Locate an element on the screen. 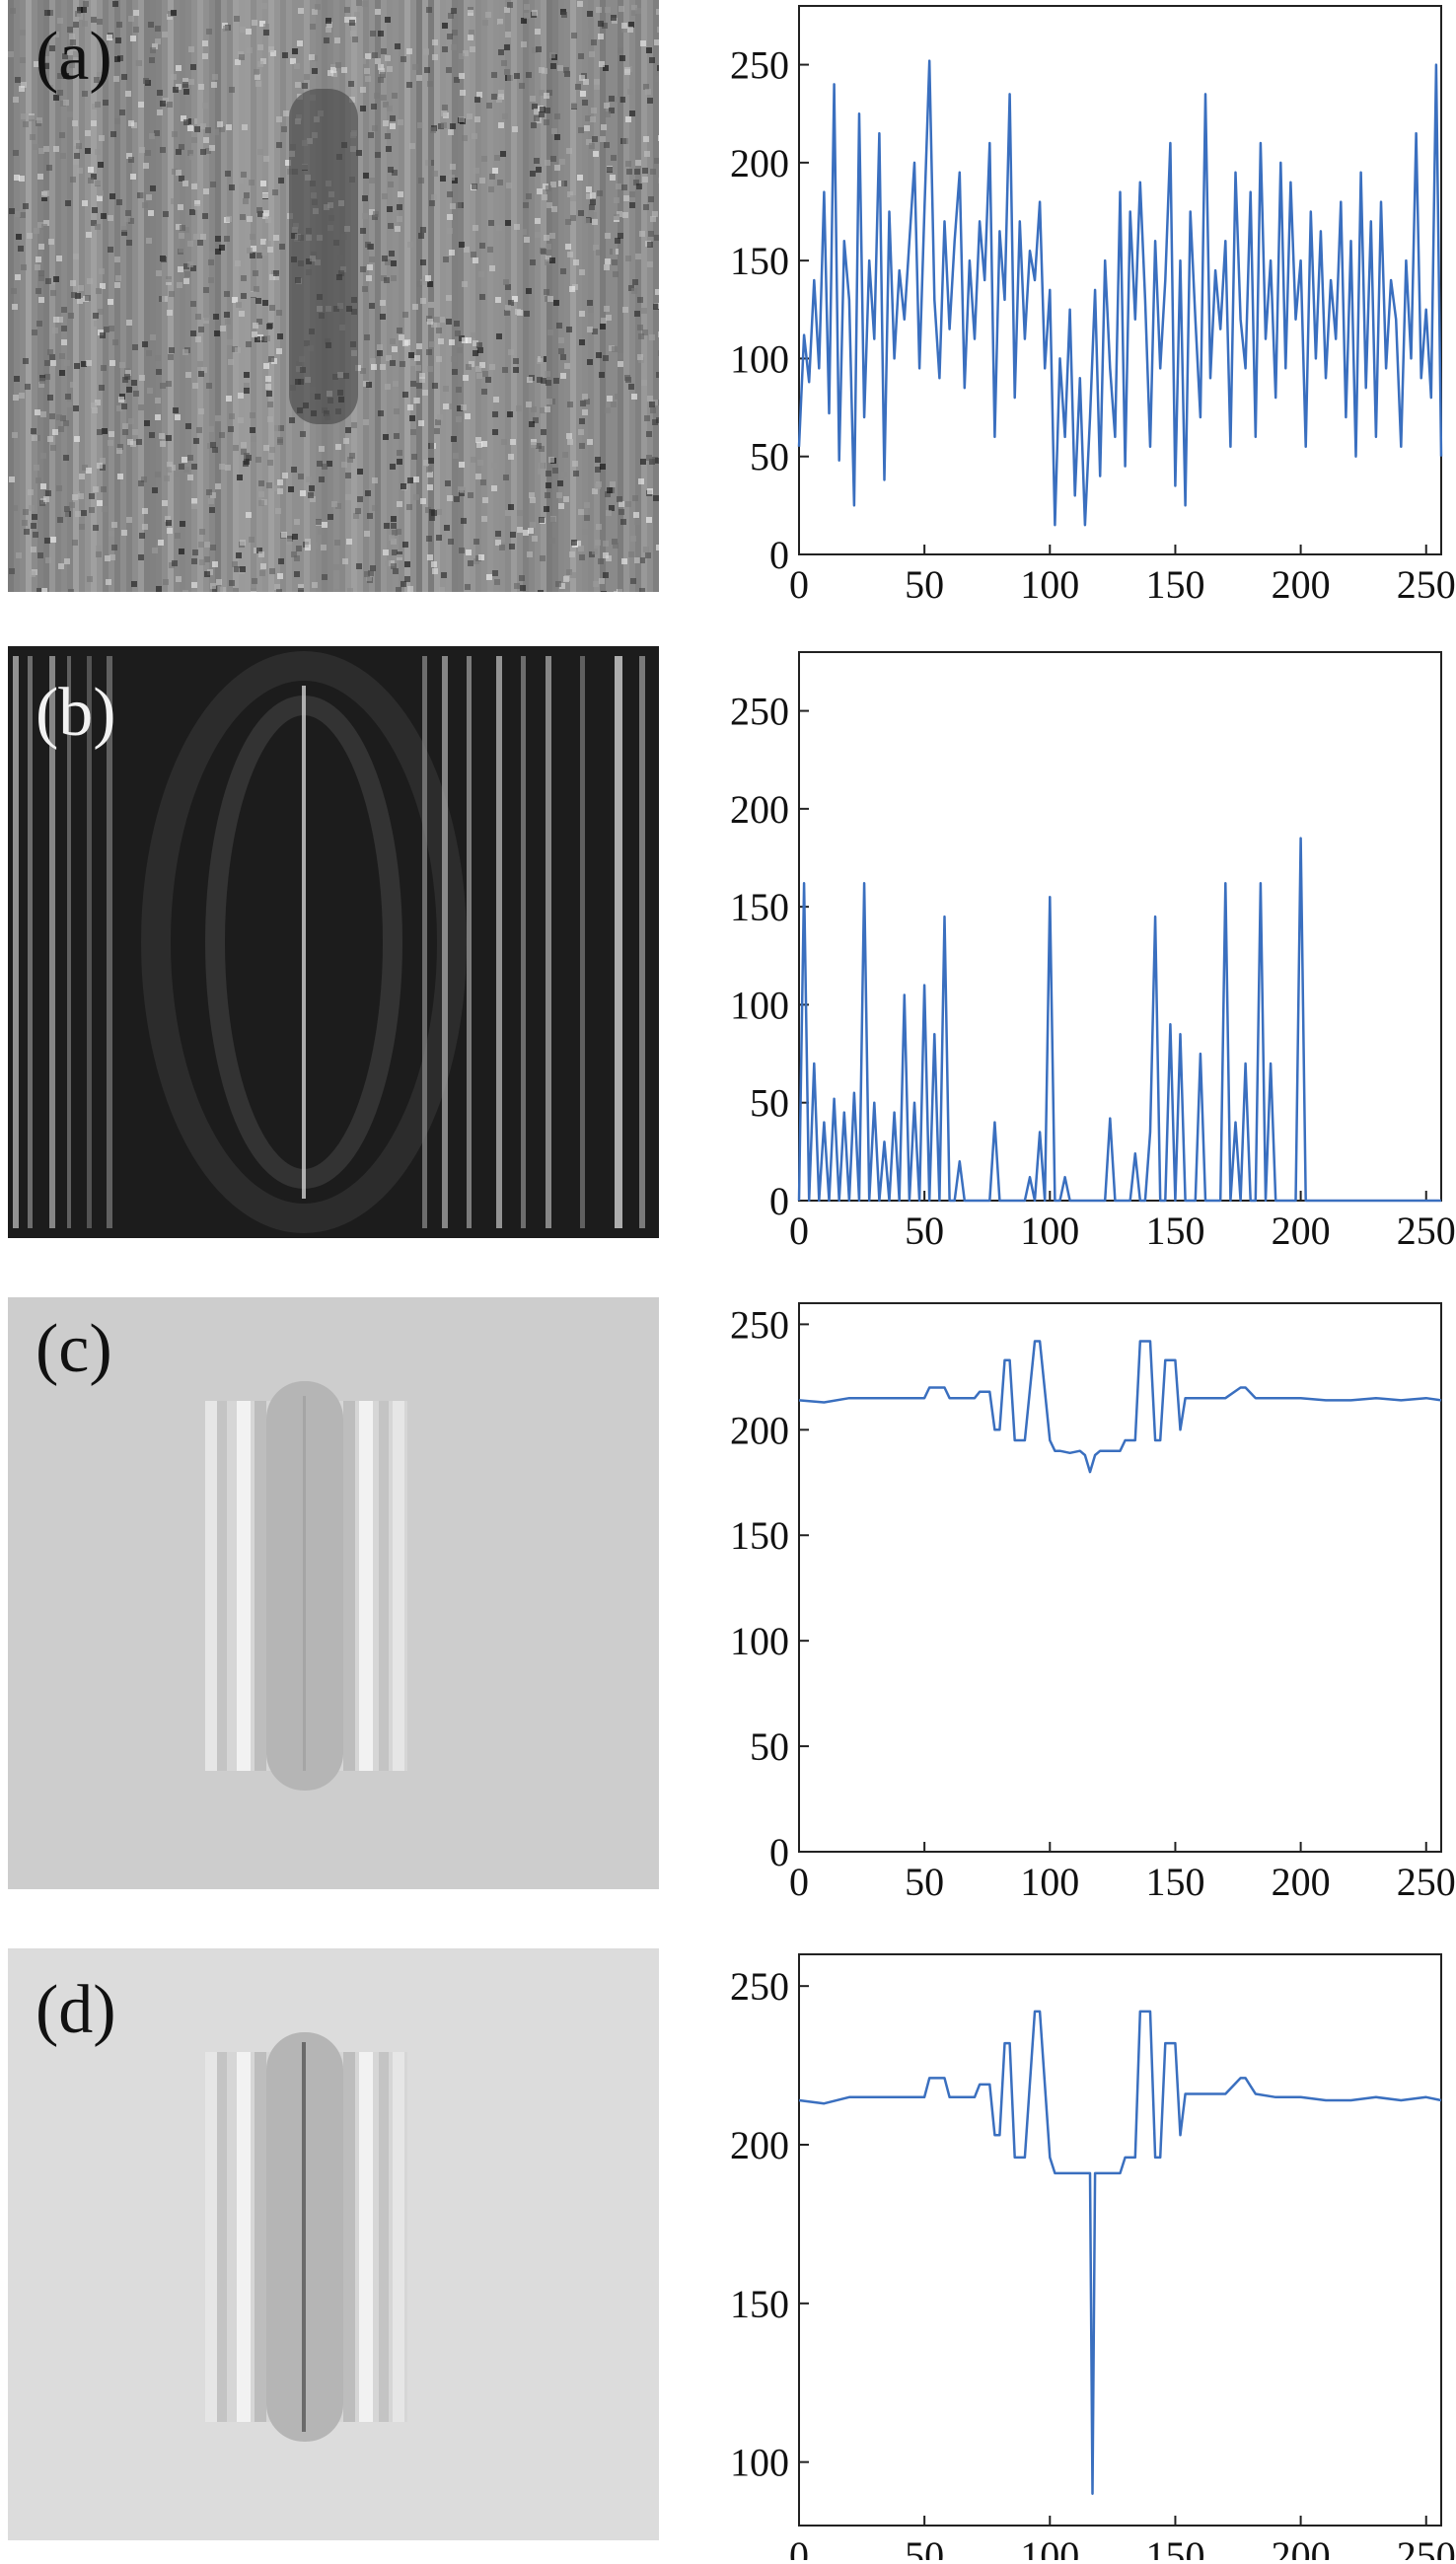  panel-d-chart: 100 150 200 250 0 50 100 150 200 250 is located at coordinates (1073, 2254).